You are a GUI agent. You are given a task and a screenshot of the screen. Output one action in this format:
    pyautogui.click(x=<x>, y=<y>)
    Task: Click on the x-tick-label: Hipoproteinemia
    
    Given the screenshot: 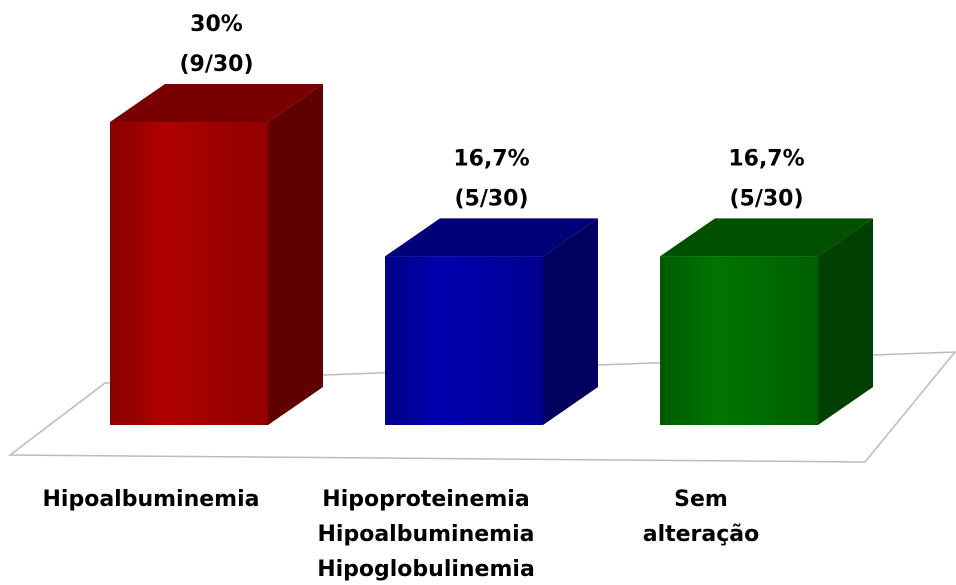 What is the action you would take?
    pyautogui.click(x=425, y=499)
    